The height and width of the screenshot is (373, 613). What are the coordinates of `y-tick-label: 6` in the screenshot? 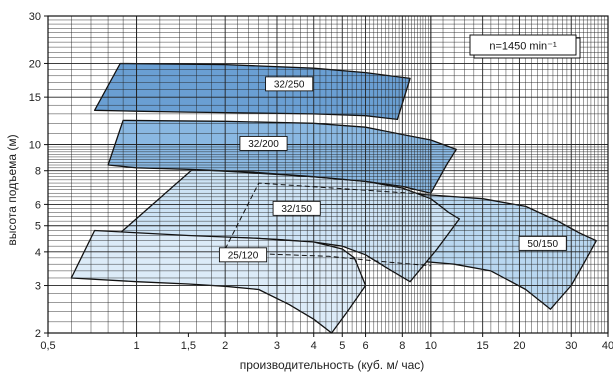 It's located at (38, 205).